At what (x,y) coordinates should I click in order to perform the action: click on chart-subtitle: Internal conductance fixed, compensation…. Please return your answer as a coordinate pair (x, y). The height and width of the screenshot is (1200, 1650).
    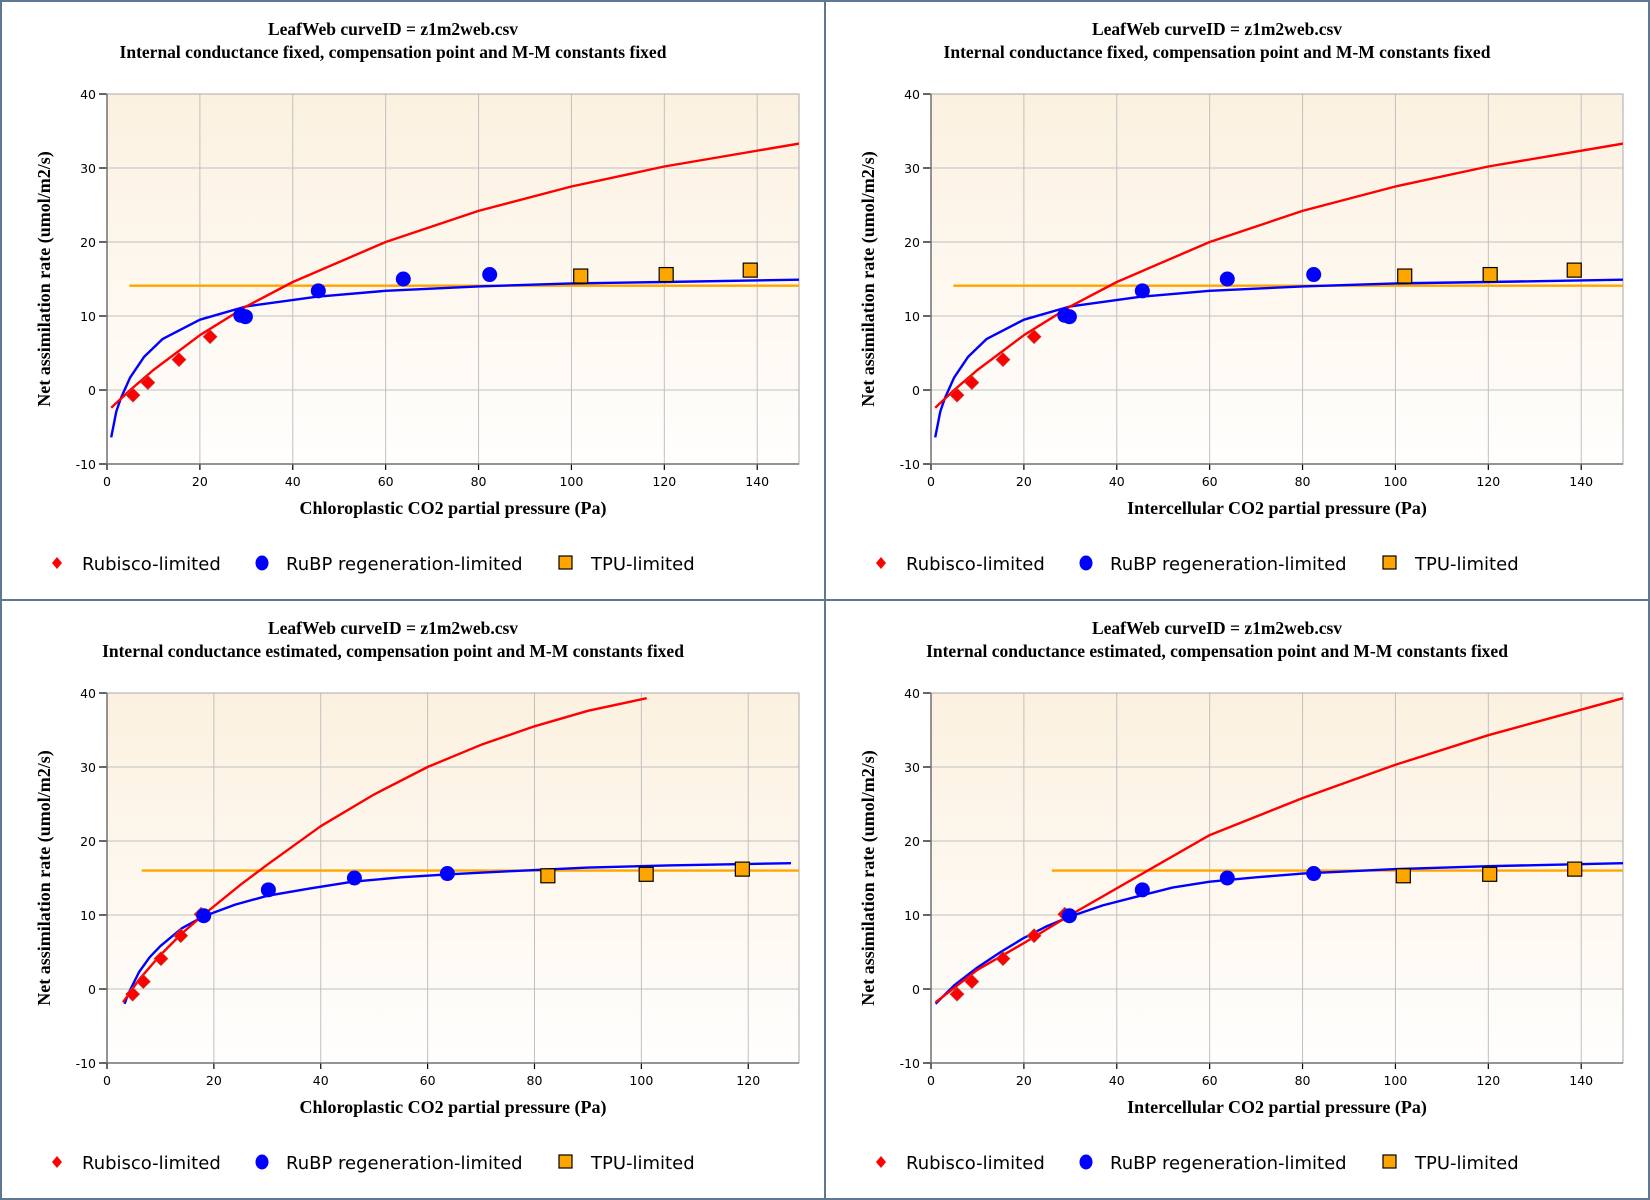
    Looking at the image, I should click on (1217, 52).